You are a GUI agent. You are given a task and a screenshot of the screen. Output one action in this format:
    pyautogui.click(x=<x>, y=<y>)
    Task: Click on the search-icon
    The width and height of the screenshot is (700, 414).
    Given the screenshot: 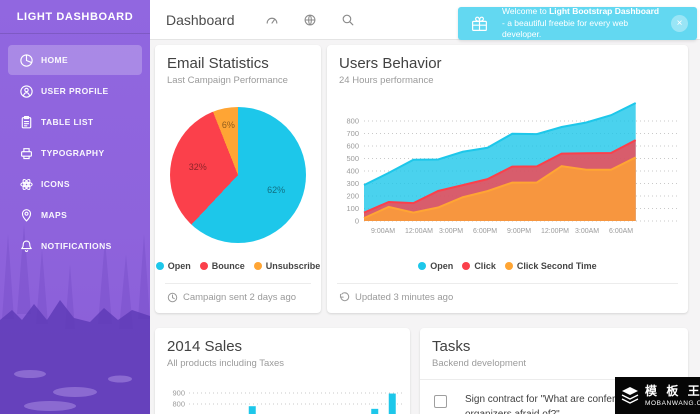 What is the action you would take?
    pyautogui.click(x=348, y=20)
    